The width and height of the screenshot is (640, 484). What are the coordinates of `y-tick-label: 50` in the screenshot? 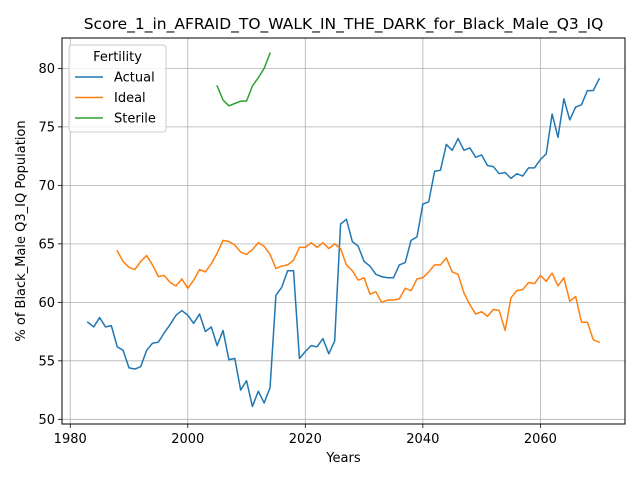 It's located at (46, 420).